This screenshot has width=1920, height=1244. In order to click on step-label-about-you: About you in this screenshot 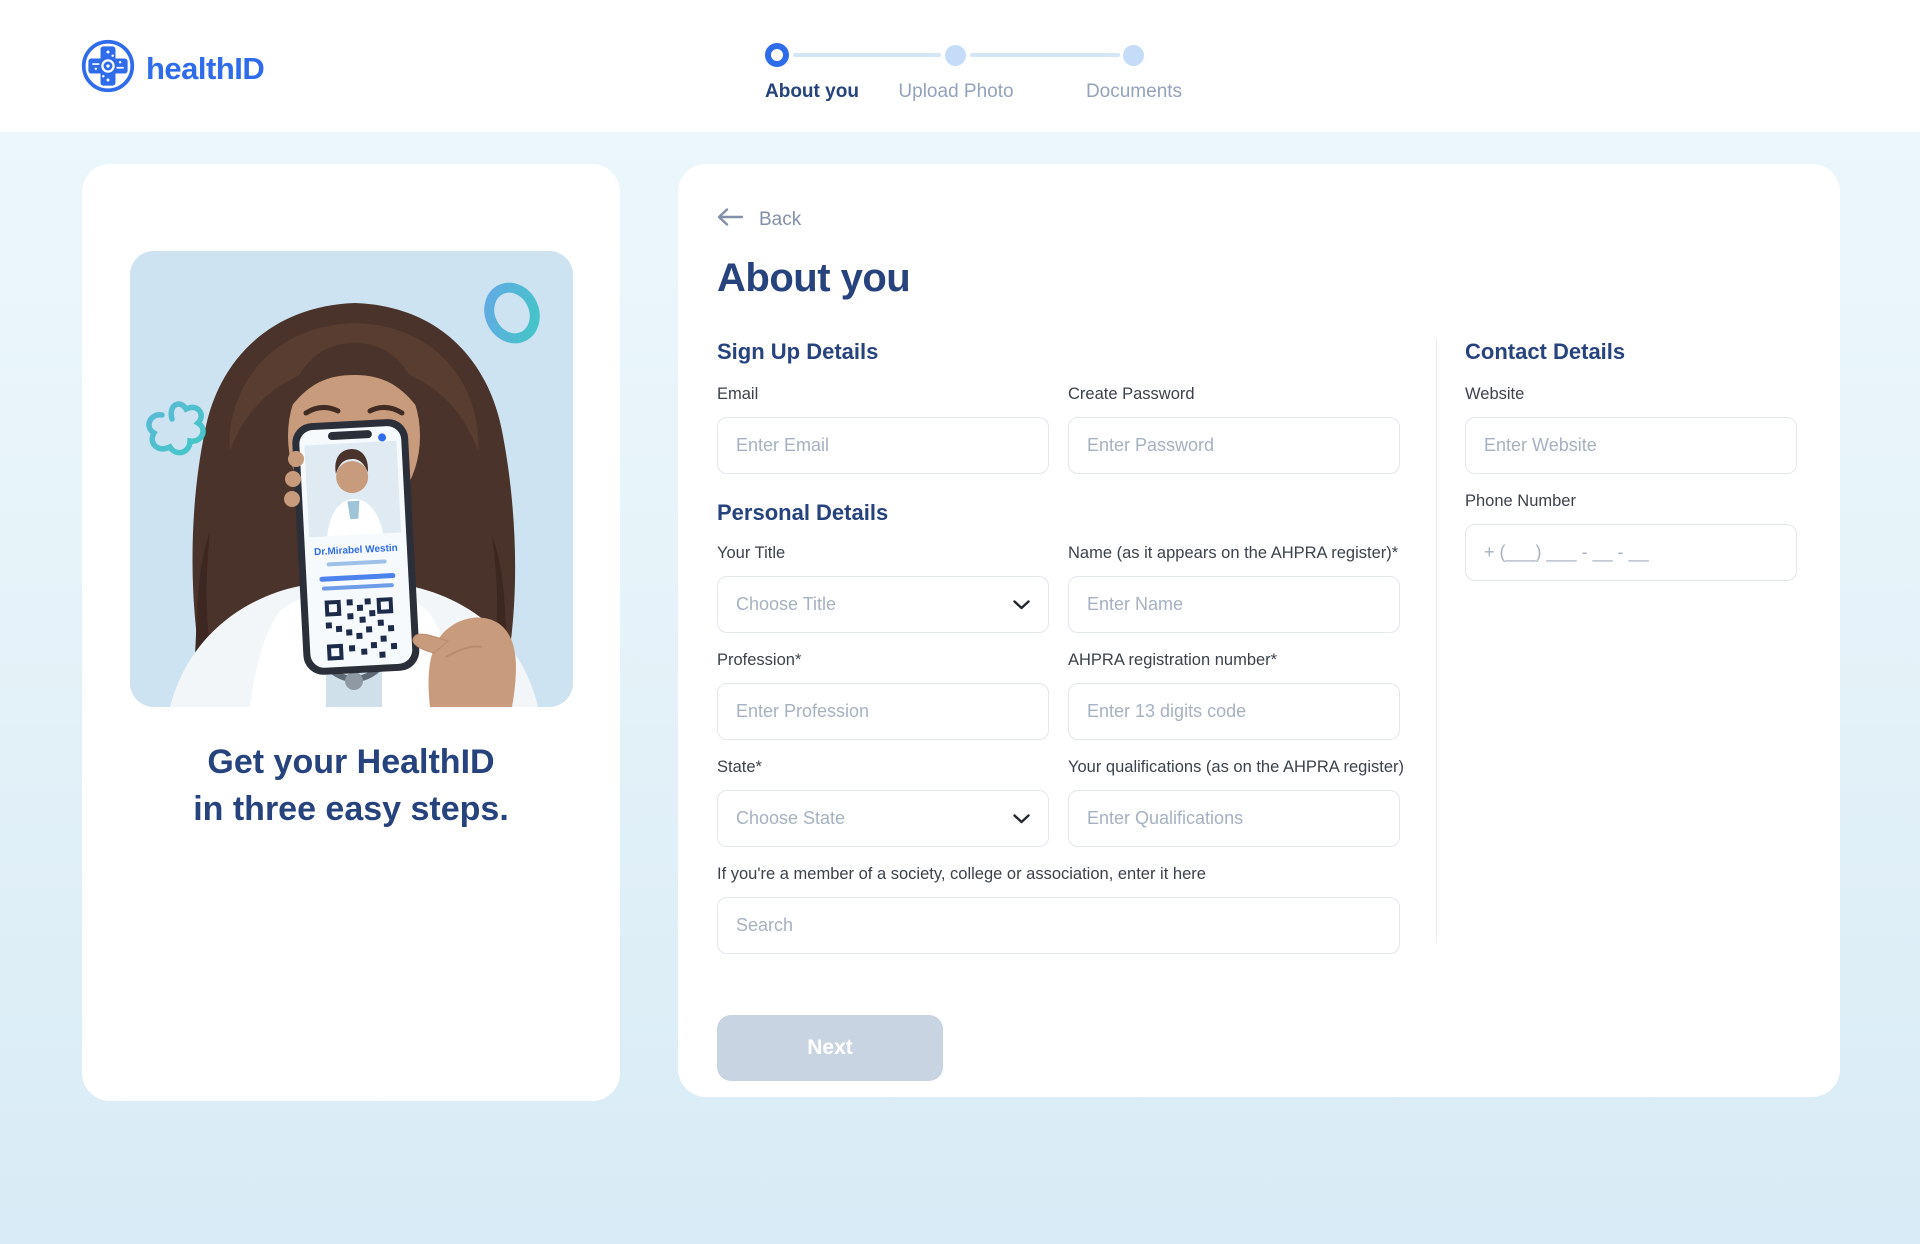, I will do `click(812, 91)`.